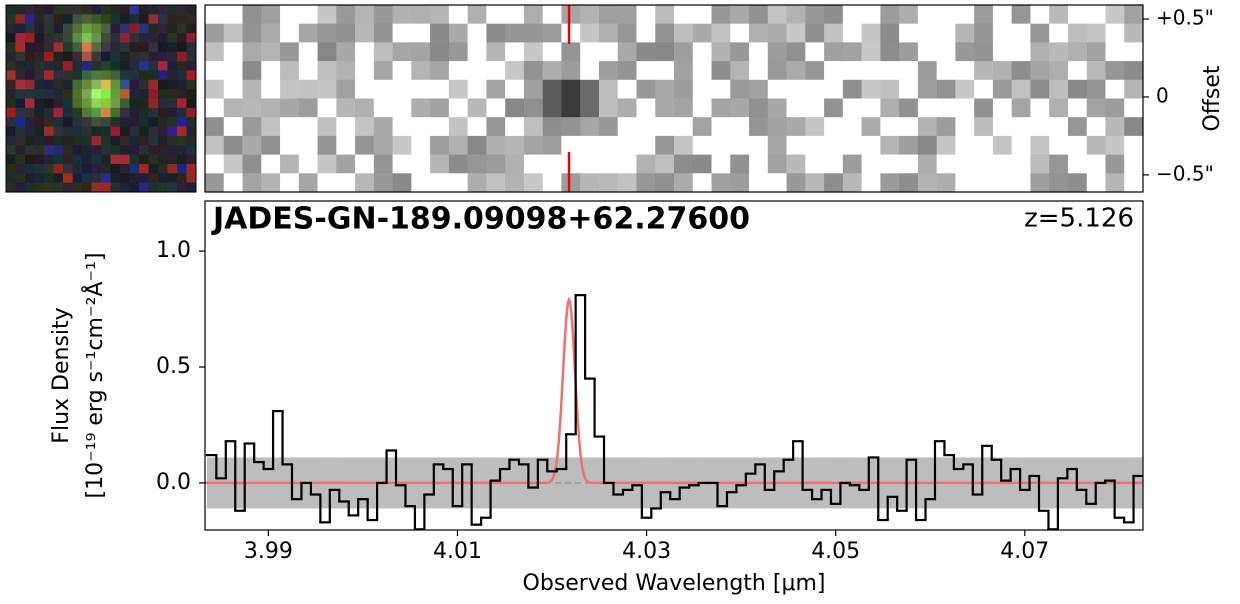 This screenshot has height=604, width=1240. Describe the element at coordinates (457, 551) in the screenshot. I see `x-tick-label: 4.01` at that location.